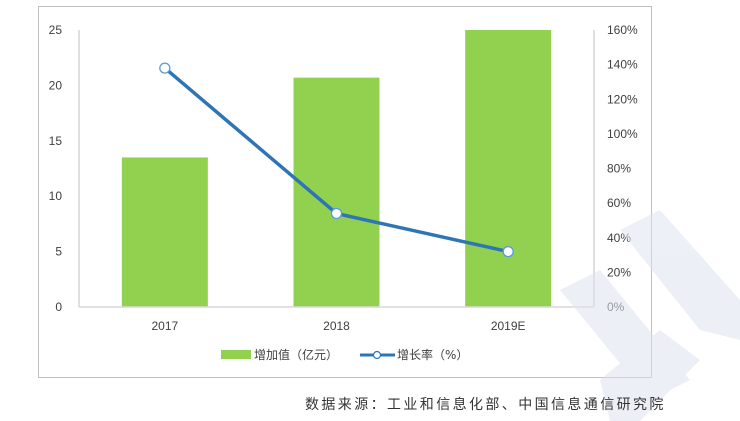 This screenshot has width=740, height=421. Describe the element at coordinates (56, 85) in the screenshot. I see `left-axis-tick-label: 20` at that location.